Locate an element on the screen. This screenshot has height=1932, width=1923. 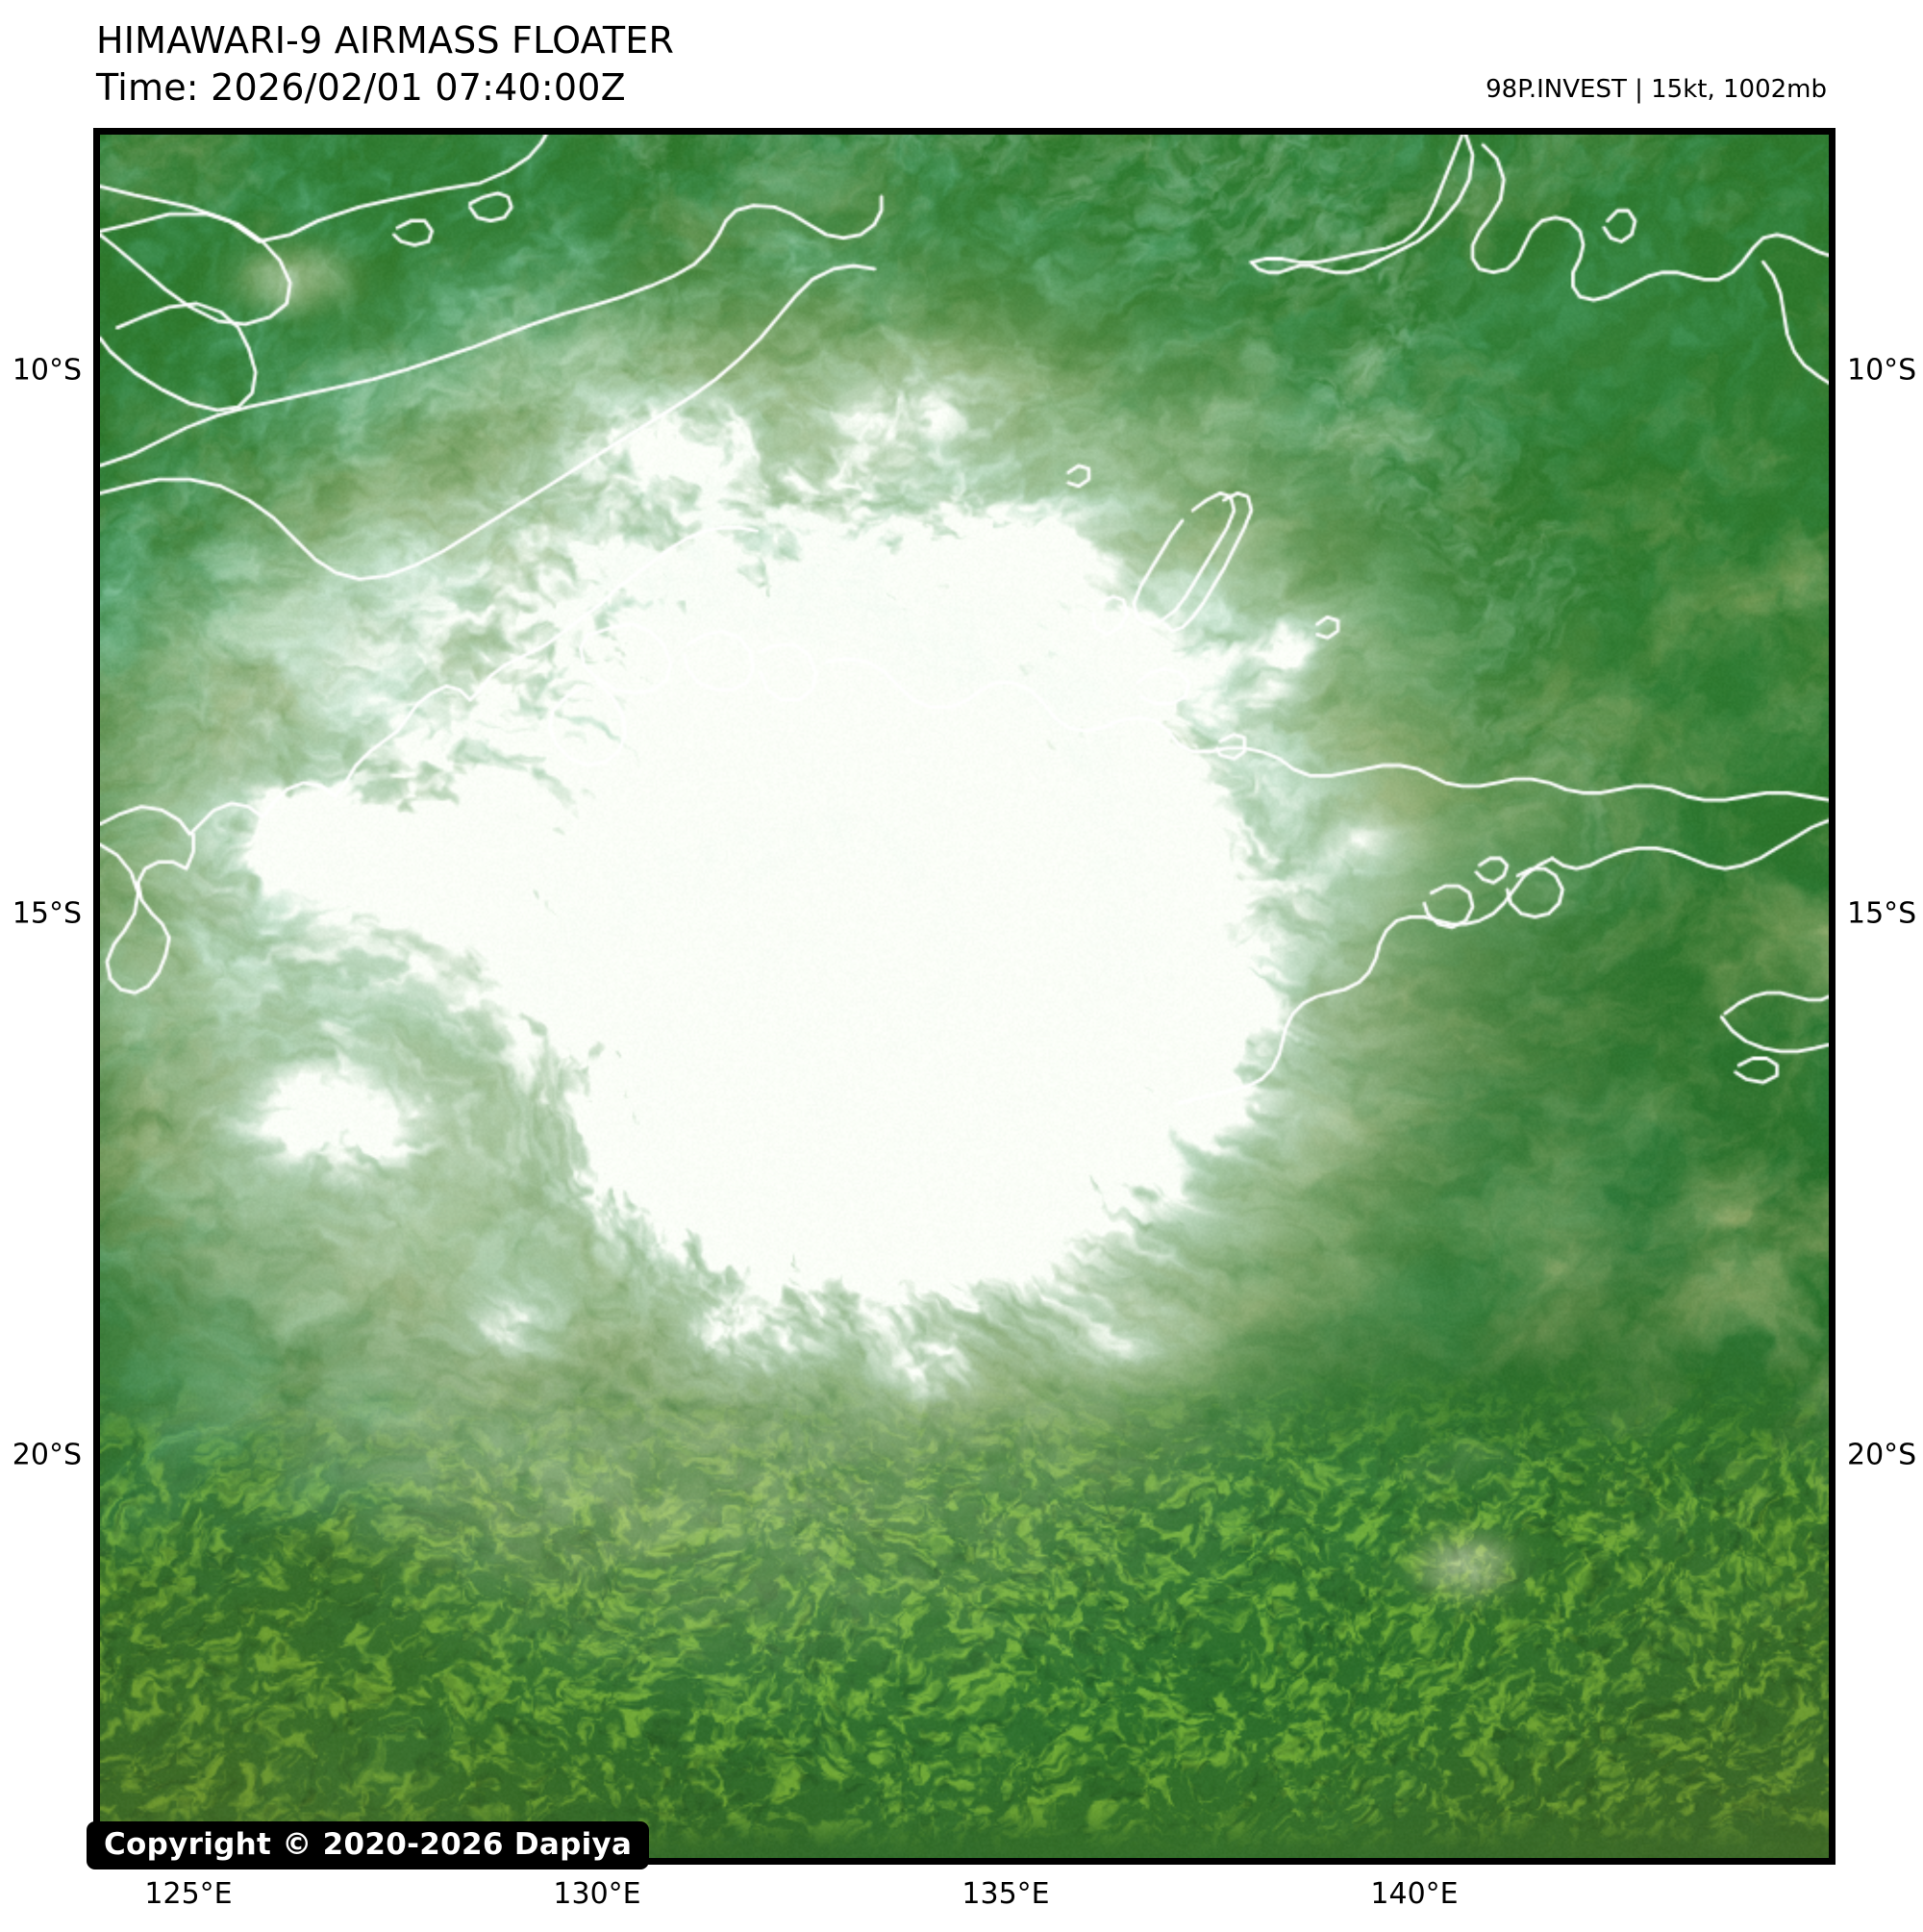
lon-label-140e: 140°E is located at coordinates (1414, 1894).